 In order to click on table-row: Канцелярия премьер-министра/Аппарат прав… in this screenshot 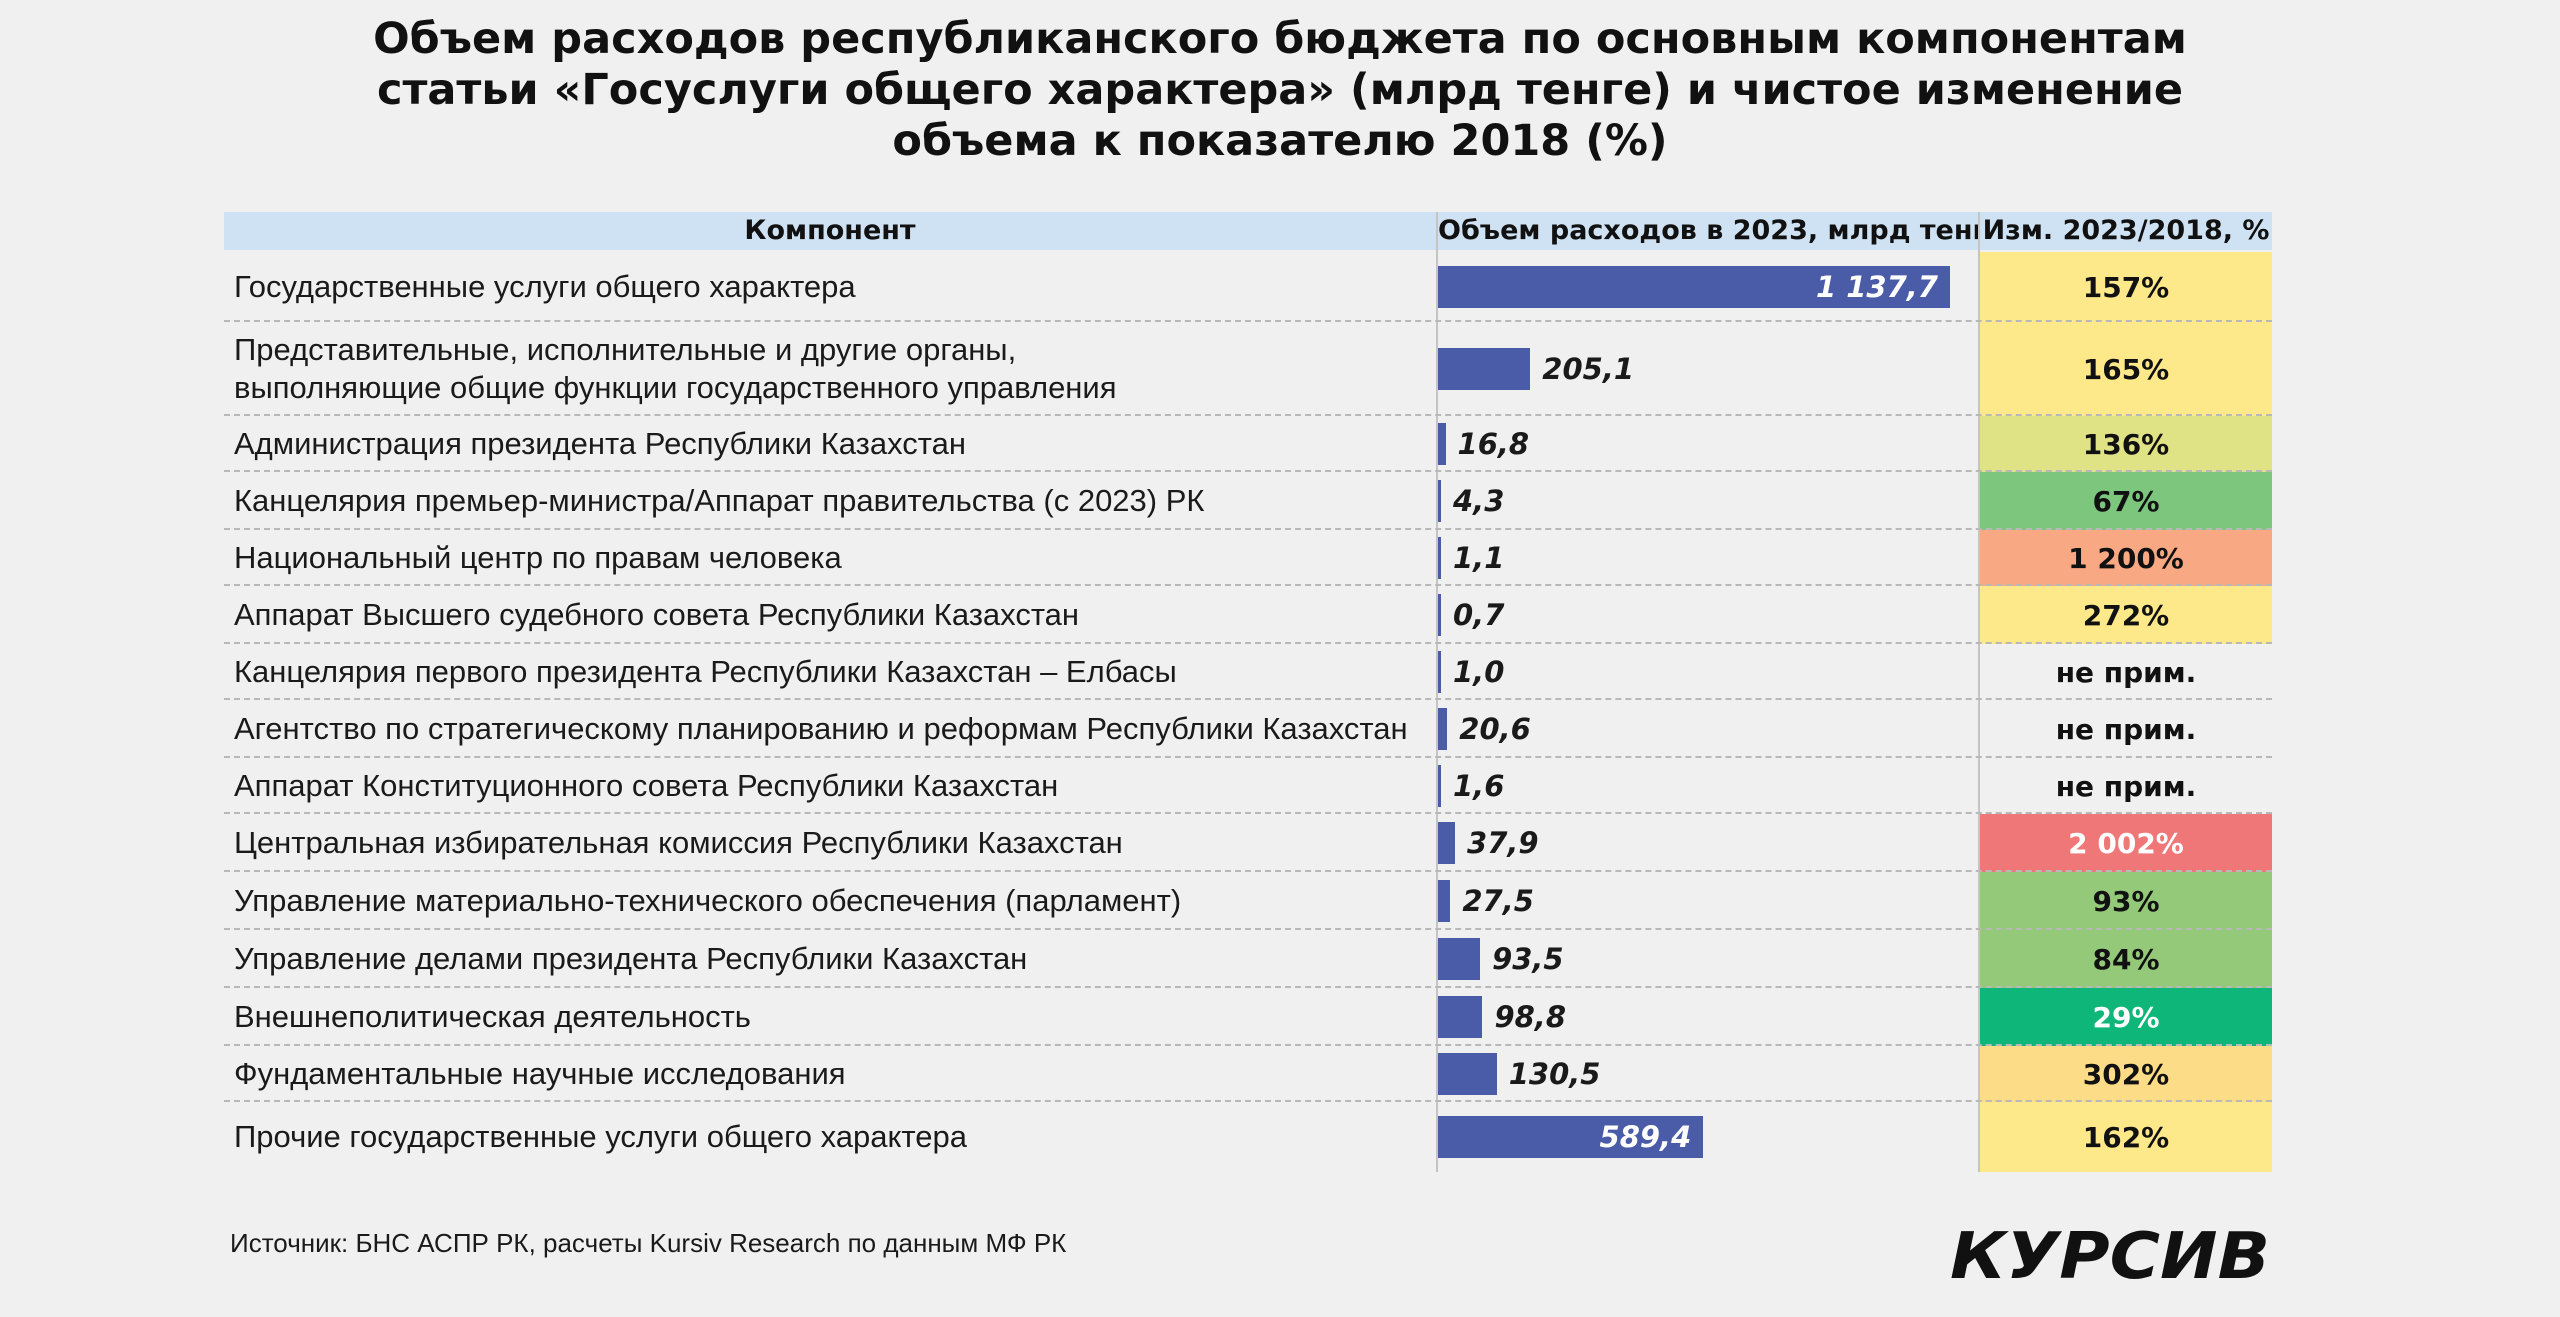, I will do `click(1248, 501)`.